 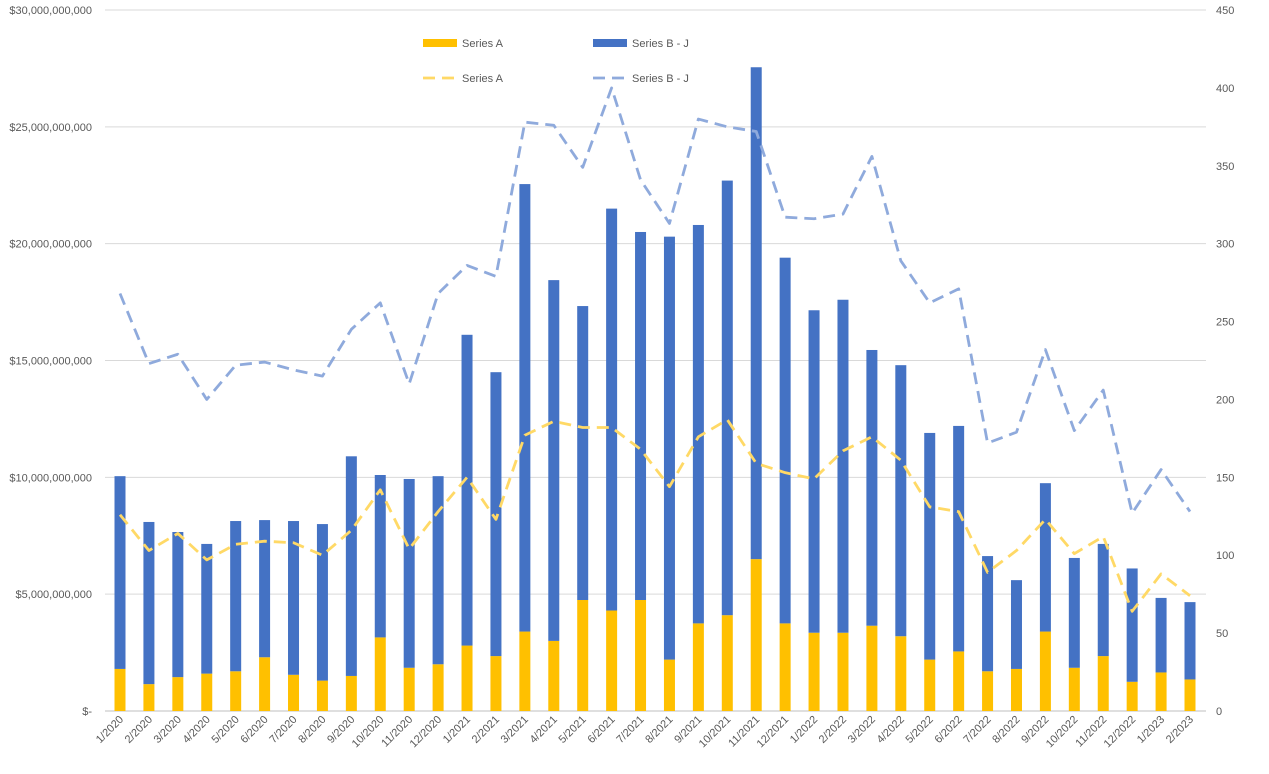 What do you see at coordinates (312, 730) in the screenshot?
I see `x-tick-label: 8/2020` at bounding box center [312, 730].